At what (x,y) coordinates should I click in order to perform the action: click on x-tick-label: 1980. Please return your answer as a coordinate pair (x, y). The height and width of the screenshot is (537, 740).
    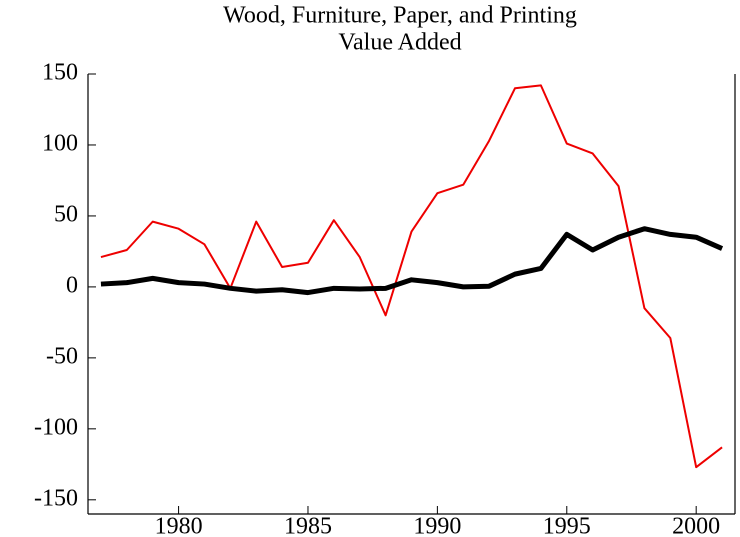
    Looking at the image, I should click on (179, 525).